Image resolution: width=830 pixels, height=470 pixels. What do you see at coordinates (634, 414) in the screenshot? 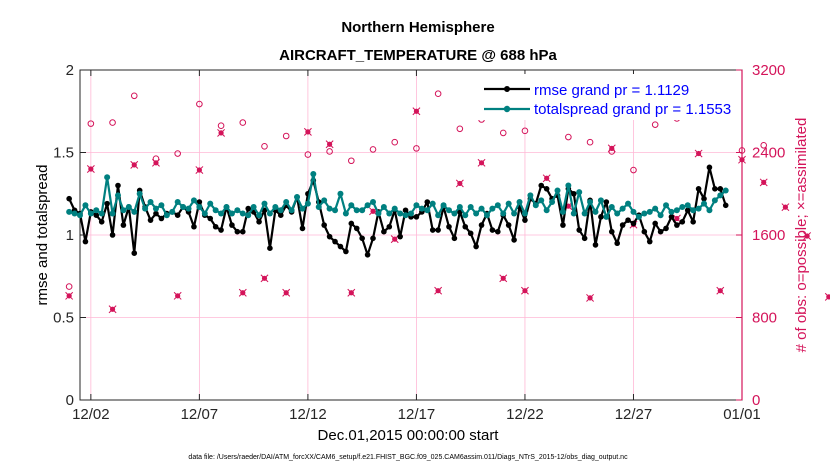
I see `x-tick-label: 12/27` at bounding box center [634, 414].